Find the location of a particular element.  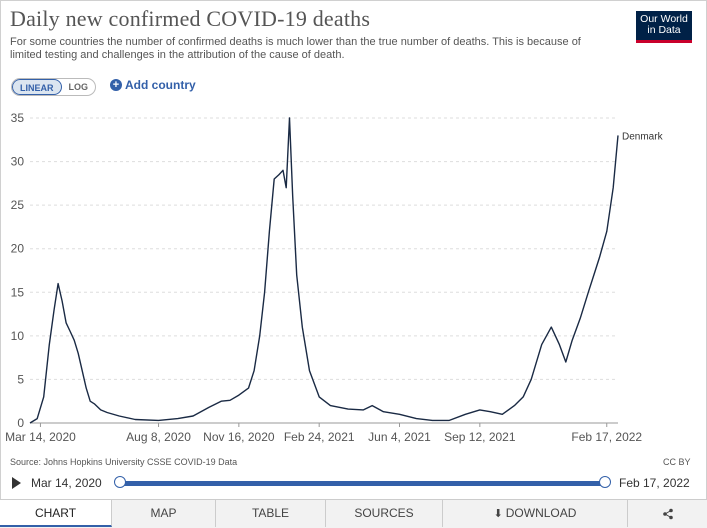

logo-line-1: Our World is located at coordinates (664, 19).